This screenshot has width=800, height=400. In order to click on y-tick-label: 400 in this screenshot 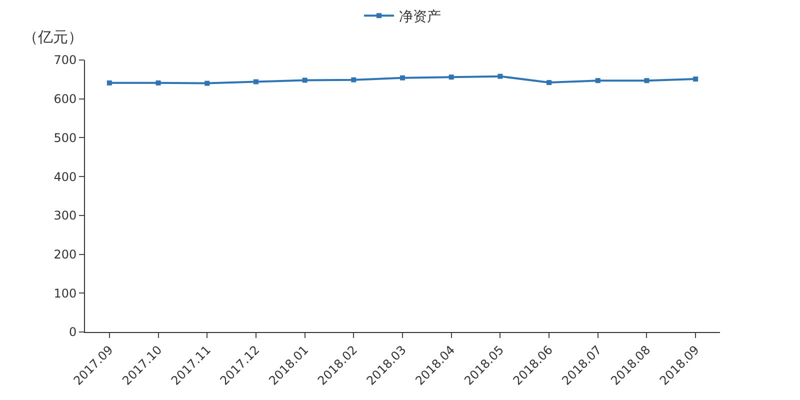, I will do `click(65, 177)`.